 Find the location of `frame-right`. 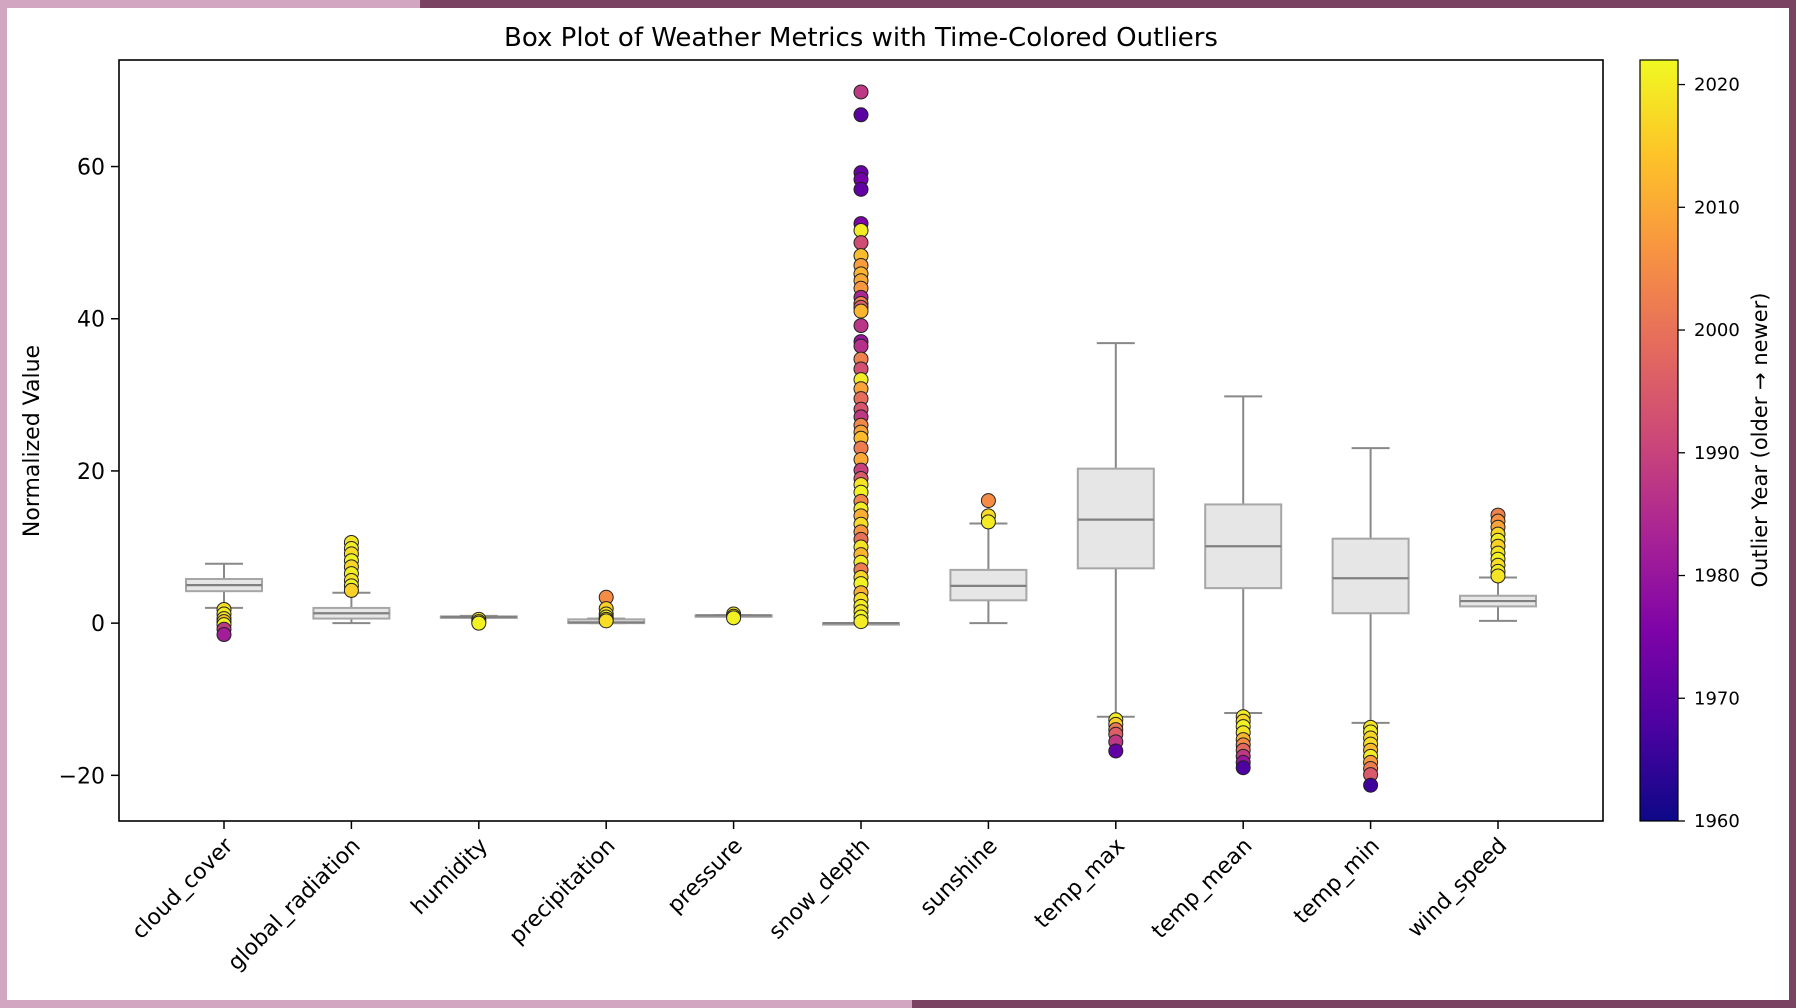

frame-right is located at coordinates (1792, 504).